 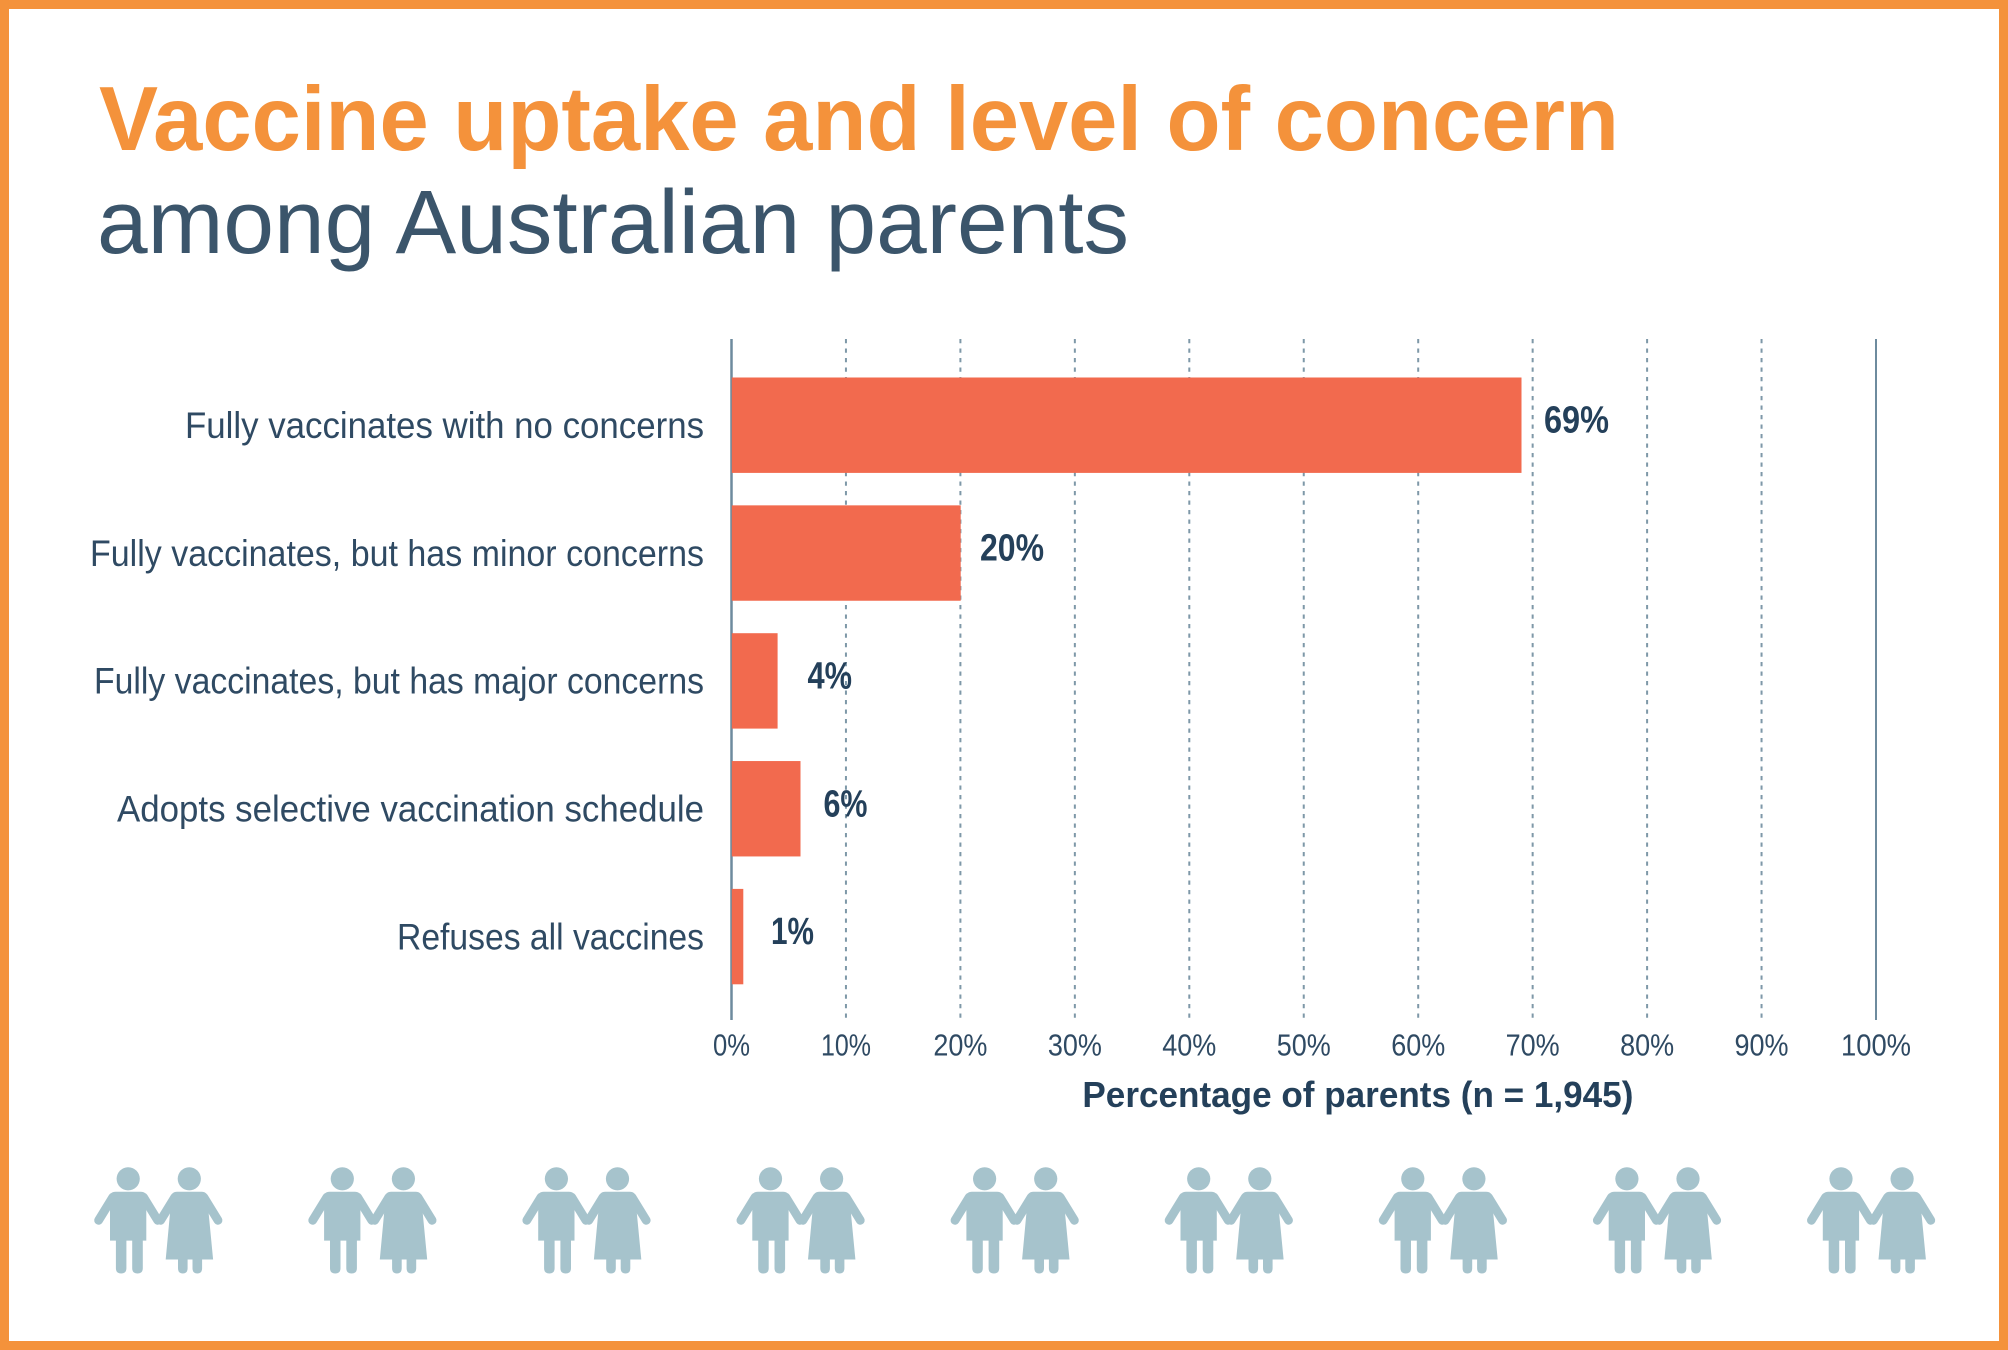 What do you see at coordinates (1647, 1045) in the screenshot?
I see `svg-text: 80%` at bounding box center [1647, 1045].